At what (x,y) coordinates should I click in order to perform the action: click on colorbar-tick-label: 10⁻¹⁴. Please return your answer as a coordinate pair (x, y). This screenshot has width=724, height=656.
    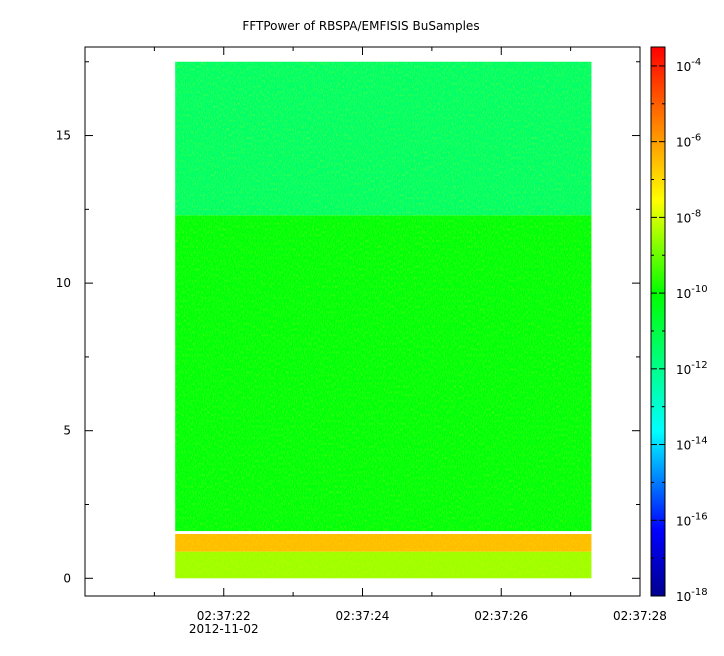
    Looking at the image, I should click on (692, 444).